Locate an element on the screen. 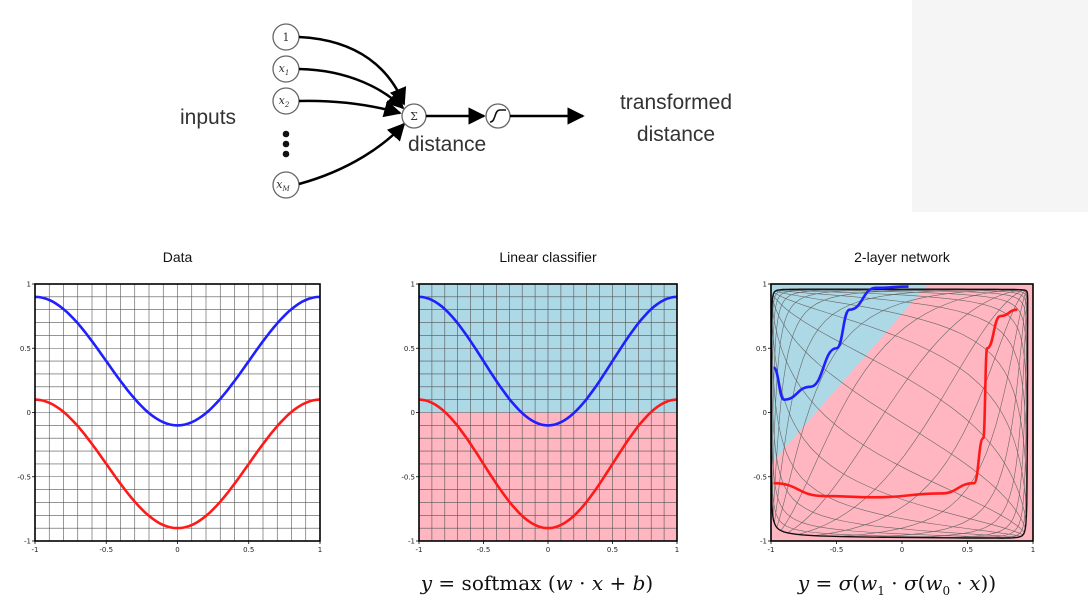 Image resolution: width=1088 pixels, height=606 pixels. linear-formula: y = softmax (w · x + b) is located at coordinates (536, 583).